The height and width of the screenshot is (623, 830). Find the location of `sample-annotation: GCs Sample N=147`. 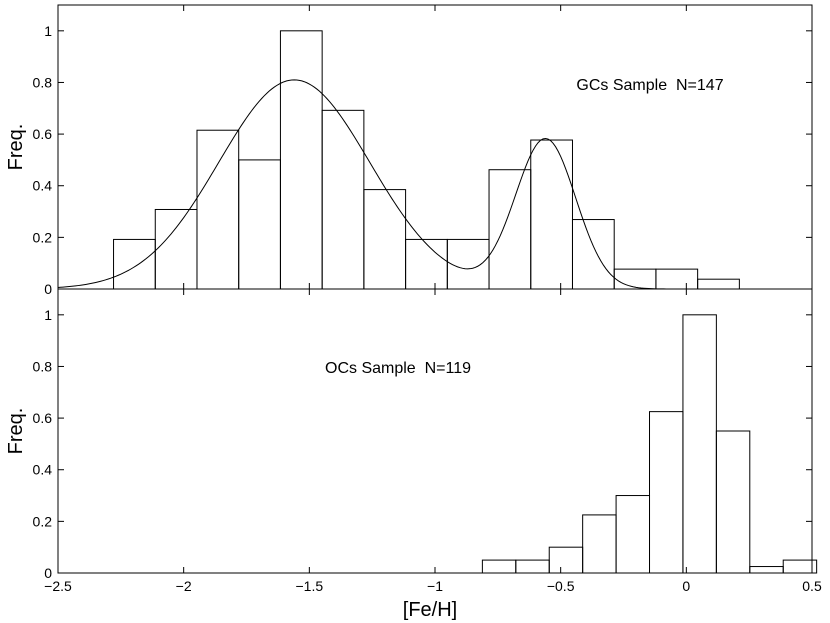

sample-annotation: GCs Sample N=147 is located at coordinates (649, 85).